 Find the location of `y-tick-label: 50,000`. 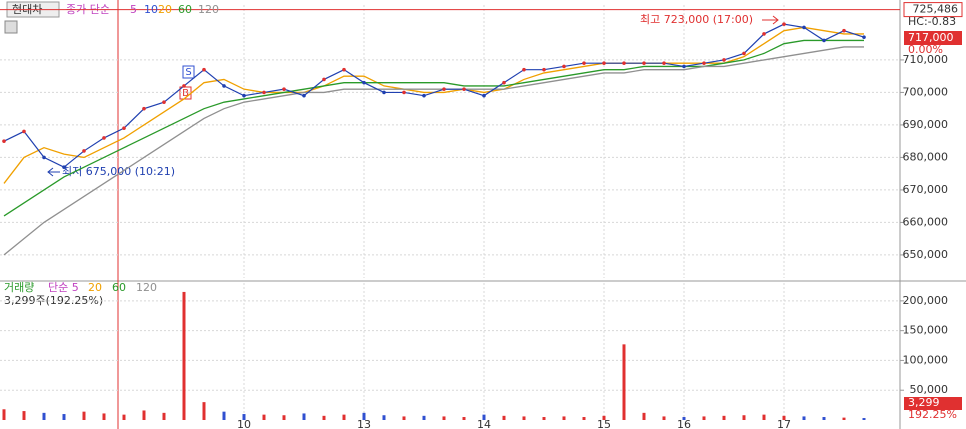

y-tick-label: 50,000 is located at coordinates (929, 389).